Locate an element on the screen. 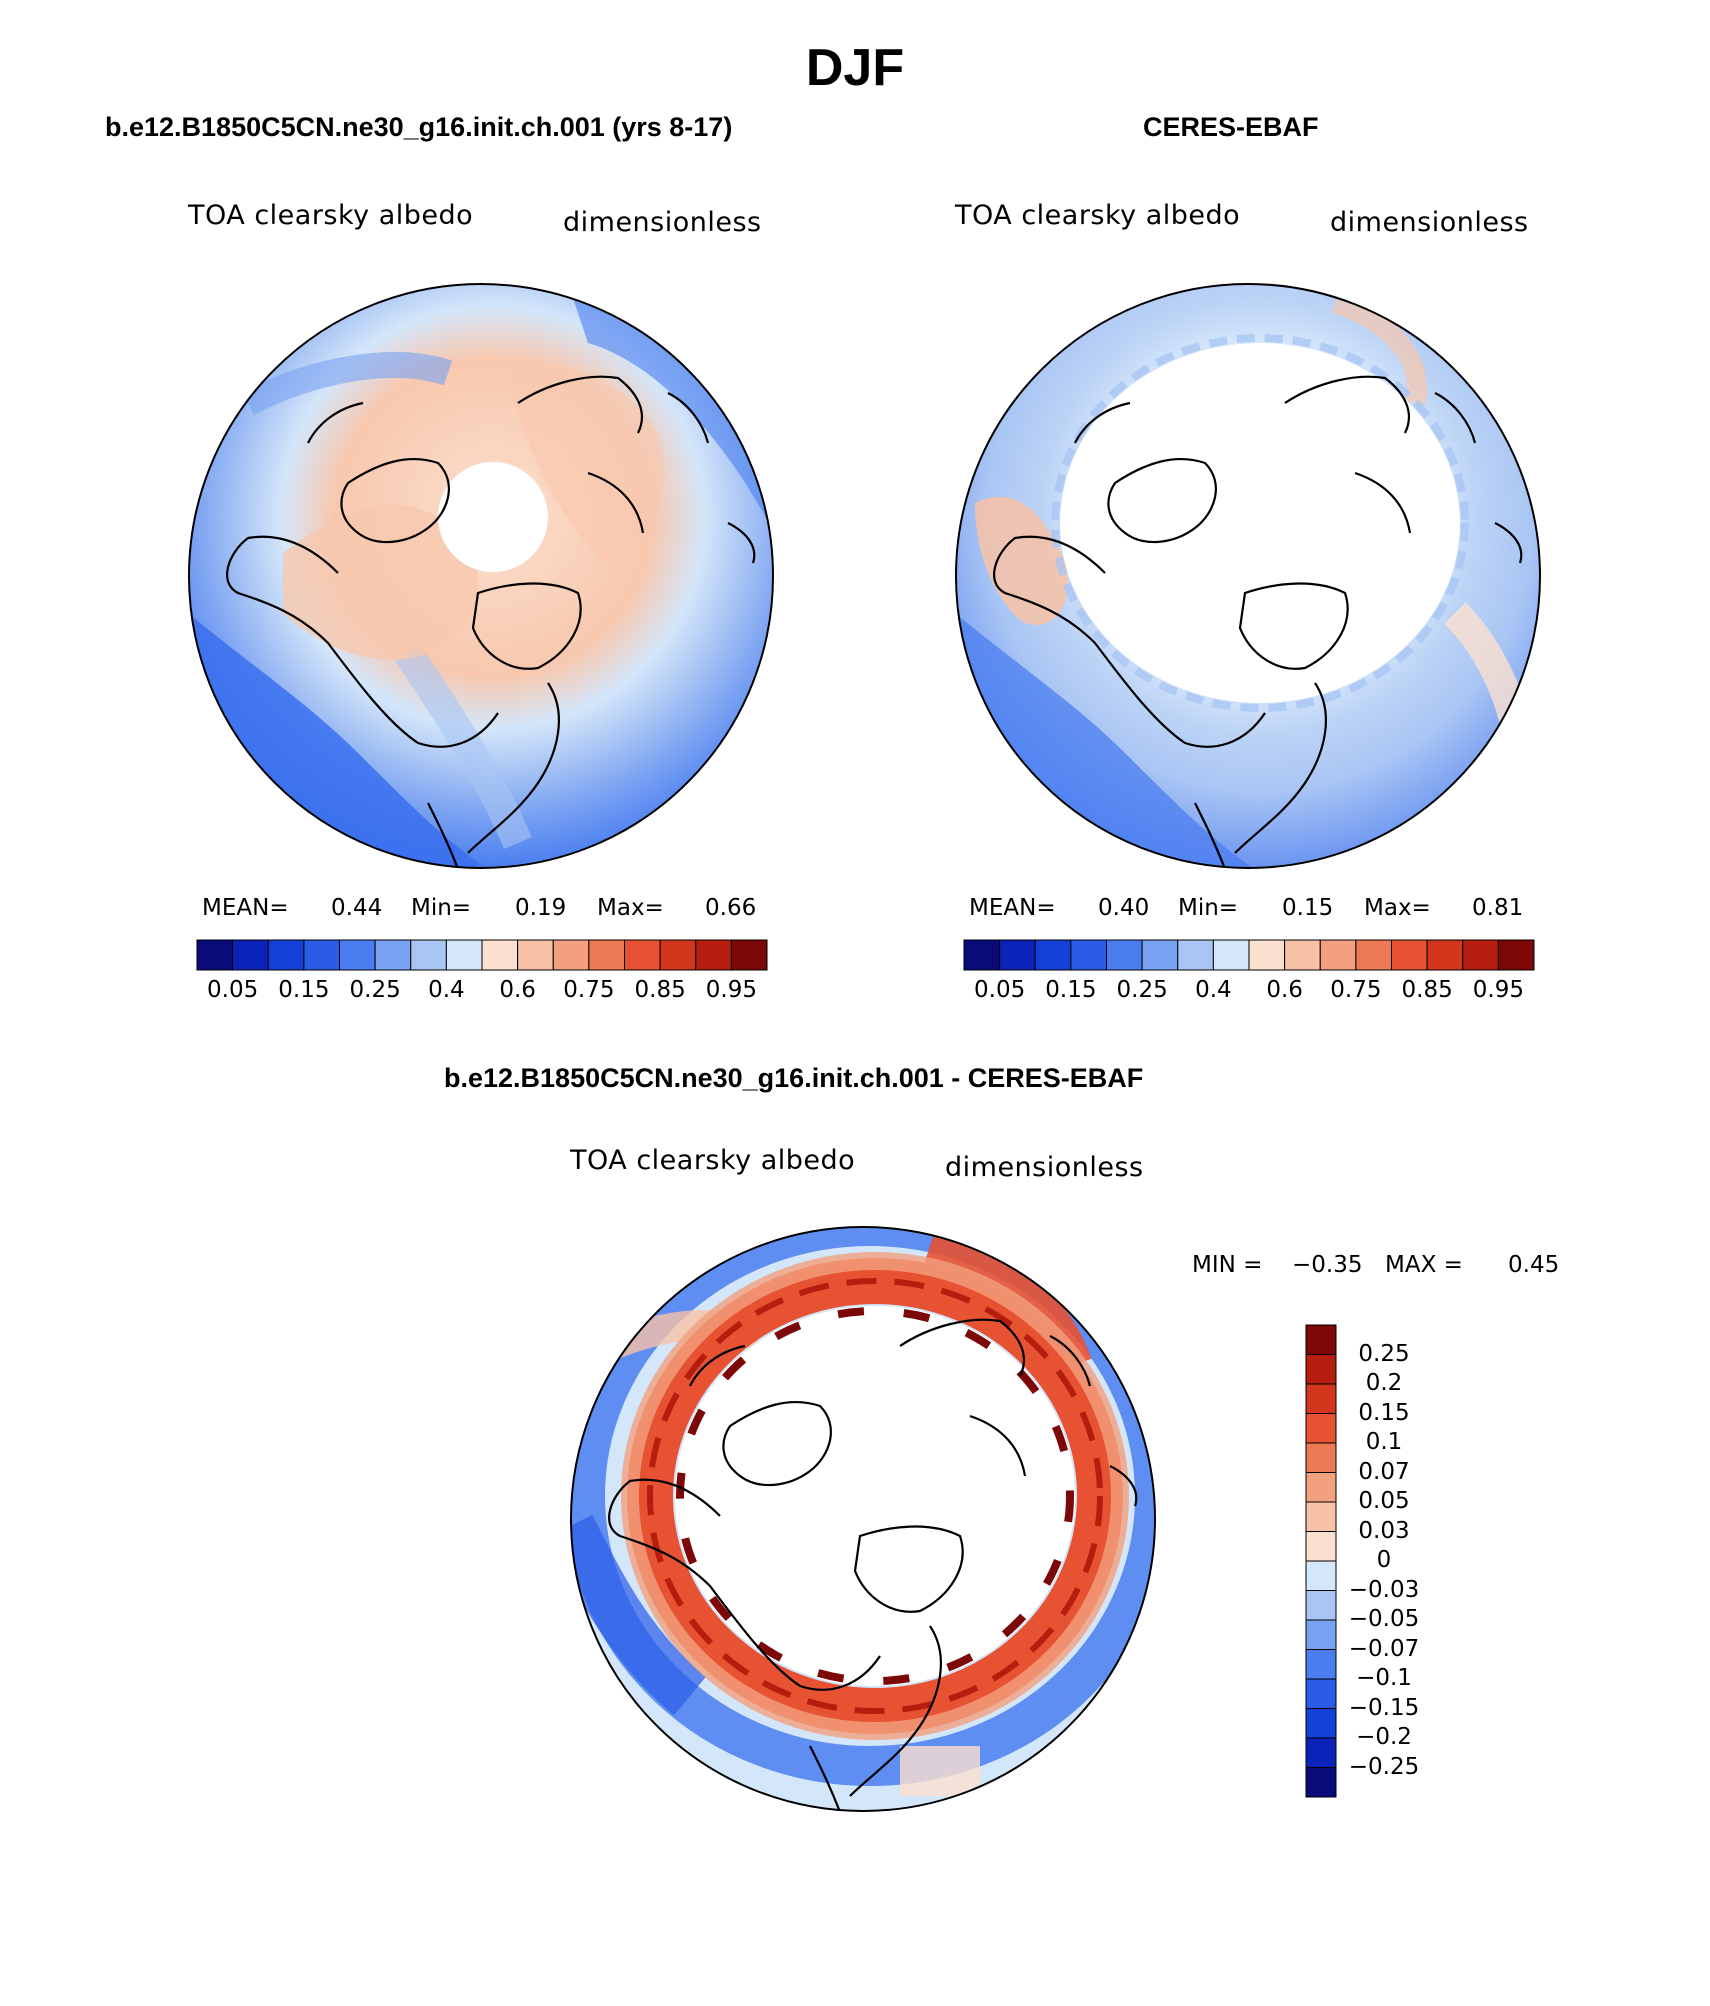 This screenshot has height=2006, width=1710. panel-diff-min-value: −0.35 is located at coordinates (1327, 1265).